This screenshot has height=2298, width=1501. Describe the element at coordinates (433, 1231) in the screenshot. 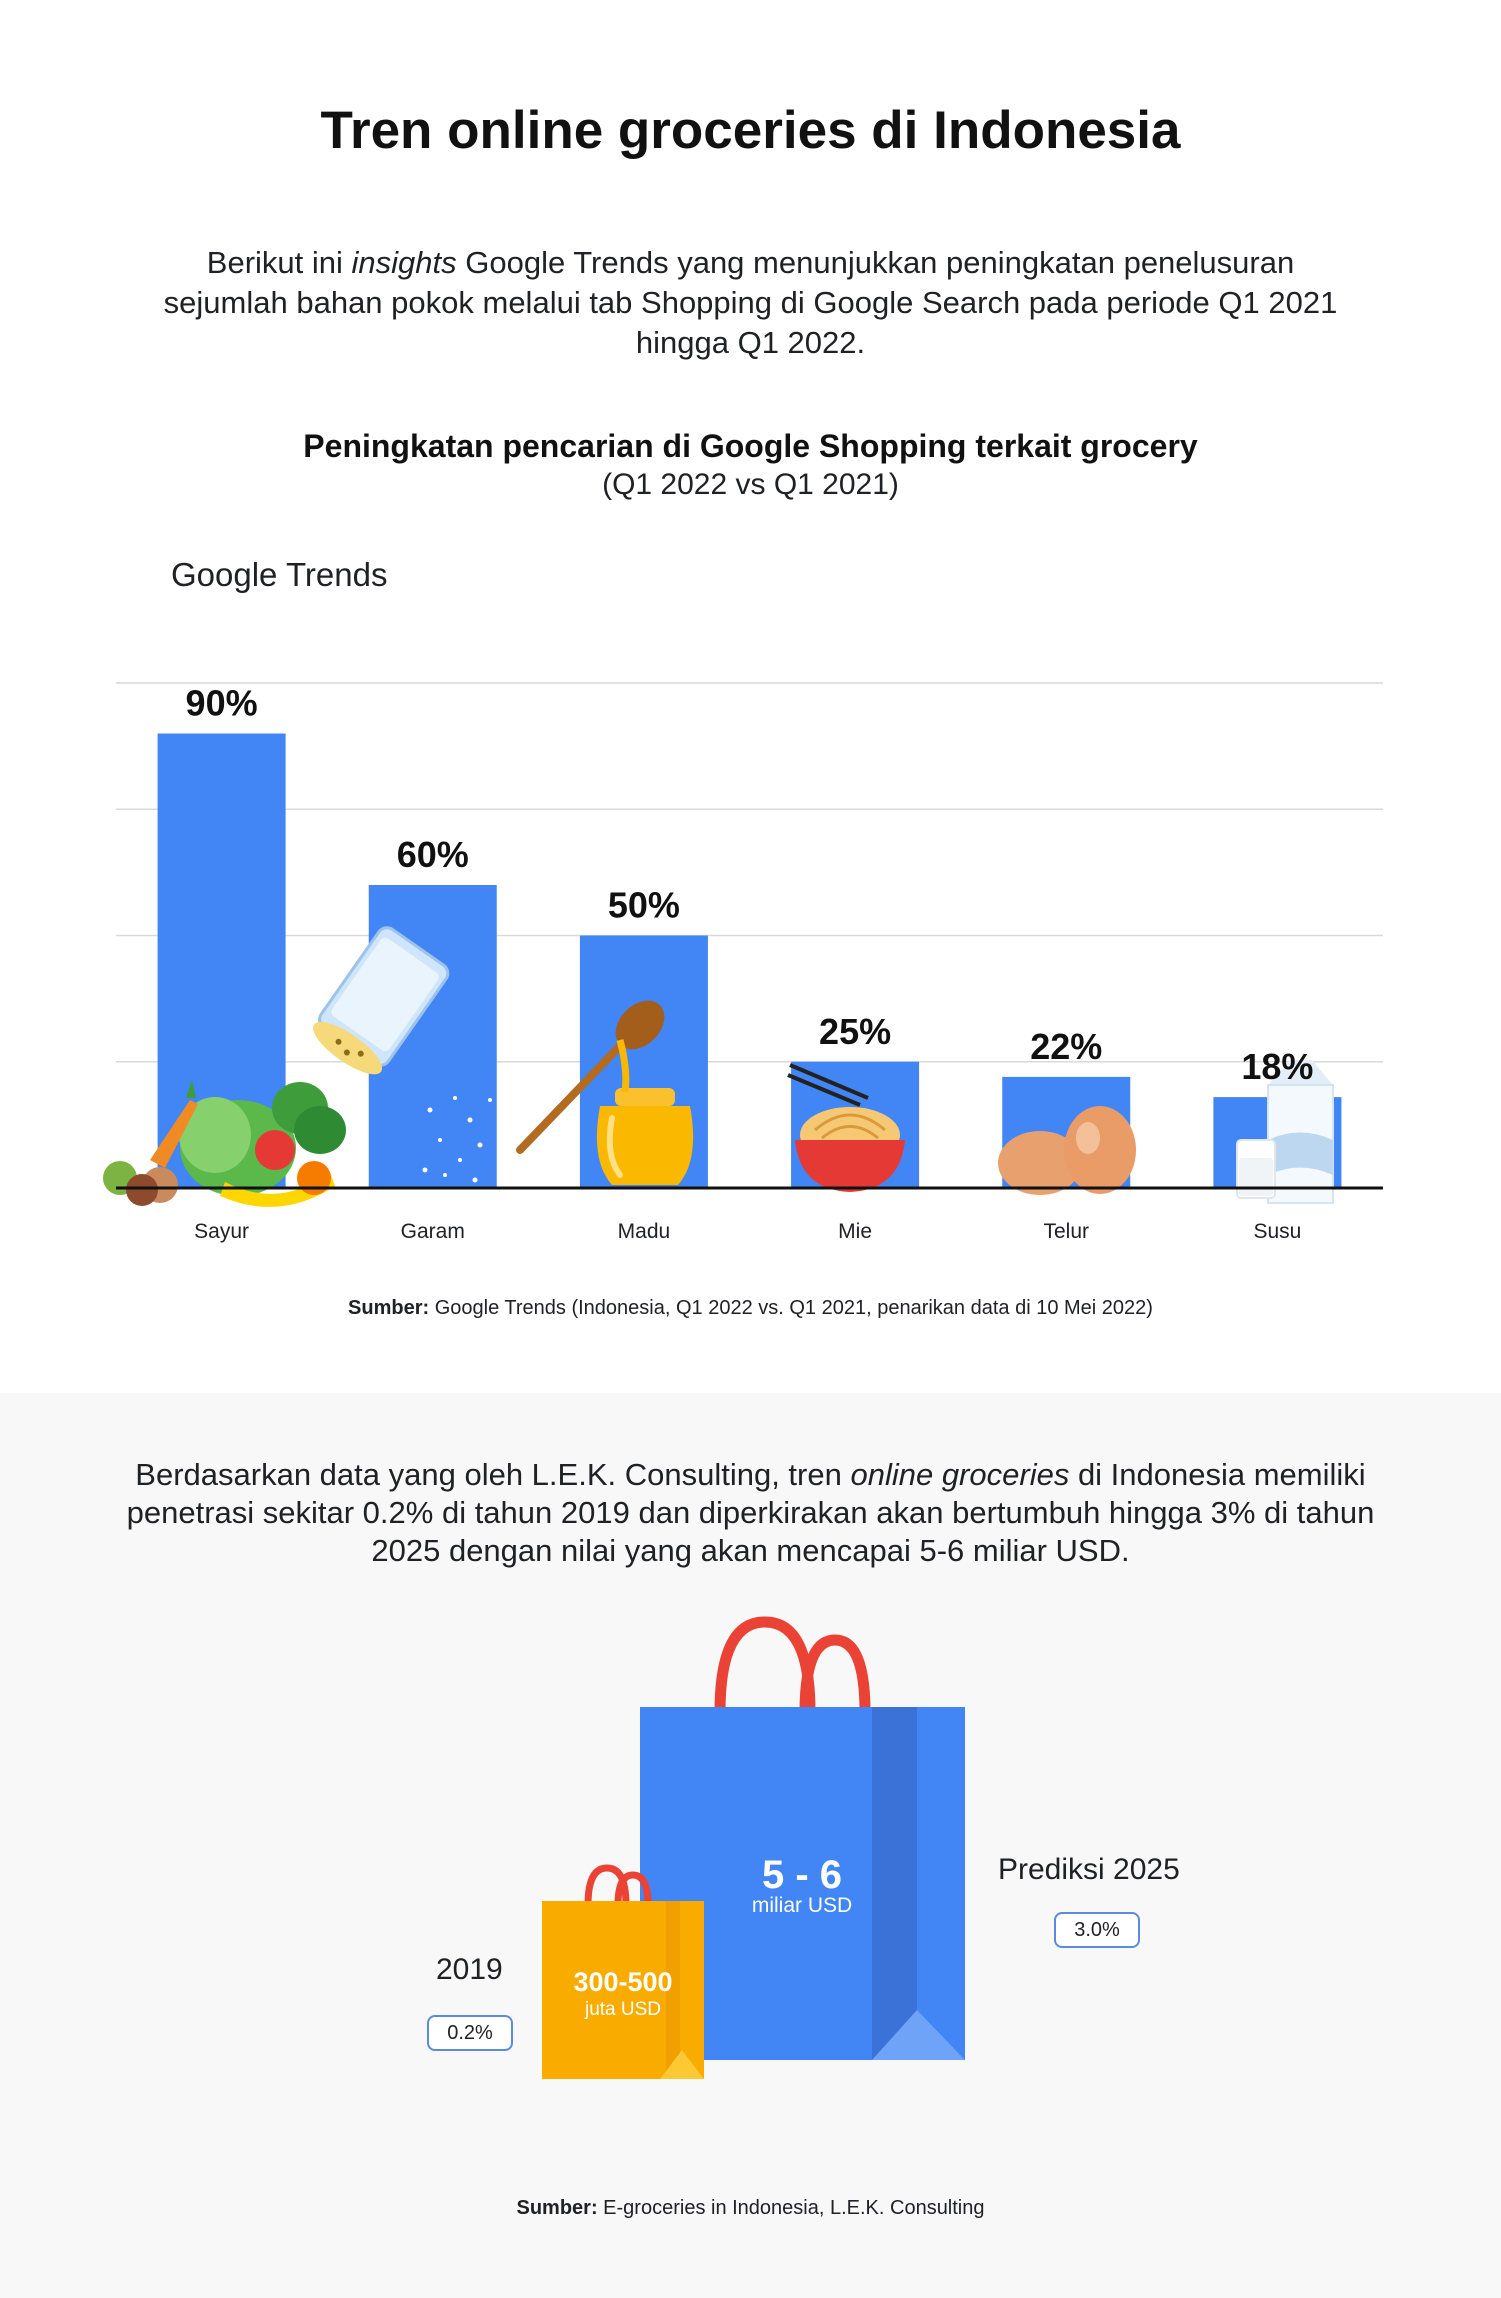

I see `category-label-garam: Garam` at that location.